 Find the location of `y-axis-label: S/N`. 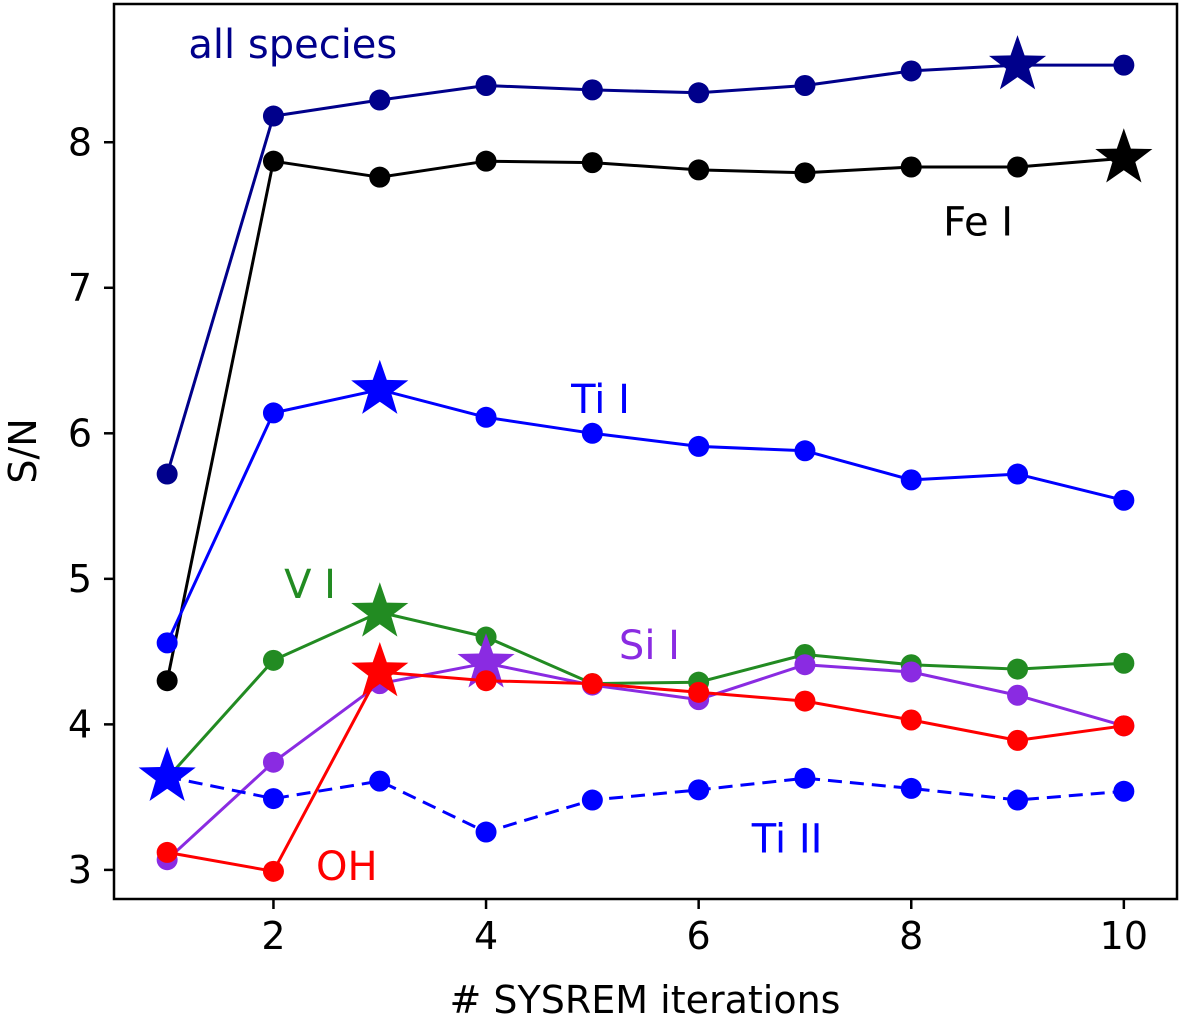

y-axis-label: S/N is located at coordinates (23, 450).